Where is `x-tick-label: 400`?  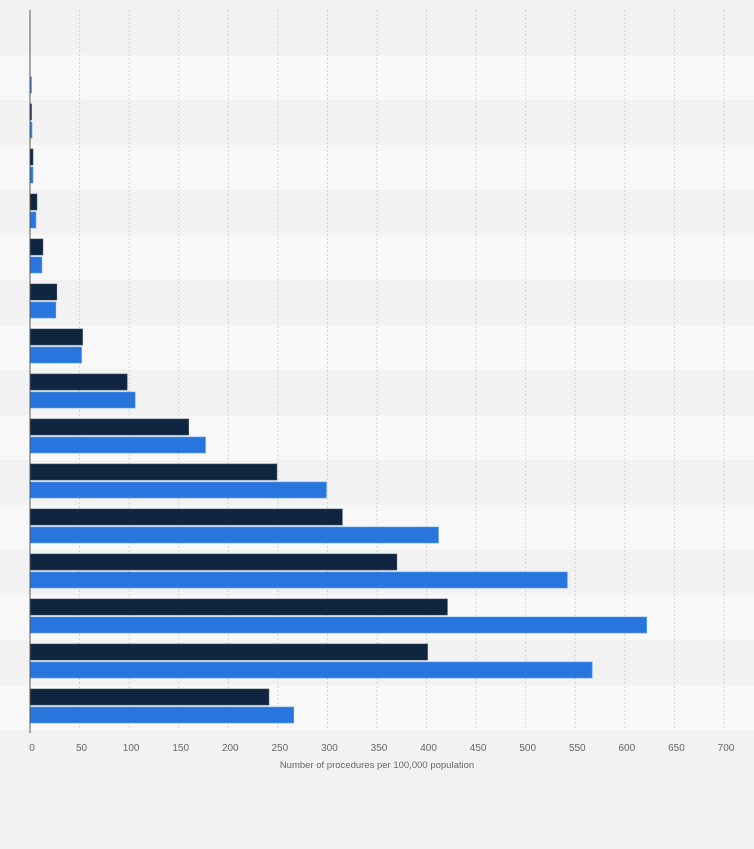
x-tick-label: 400 is located at coordinates (428, 748).